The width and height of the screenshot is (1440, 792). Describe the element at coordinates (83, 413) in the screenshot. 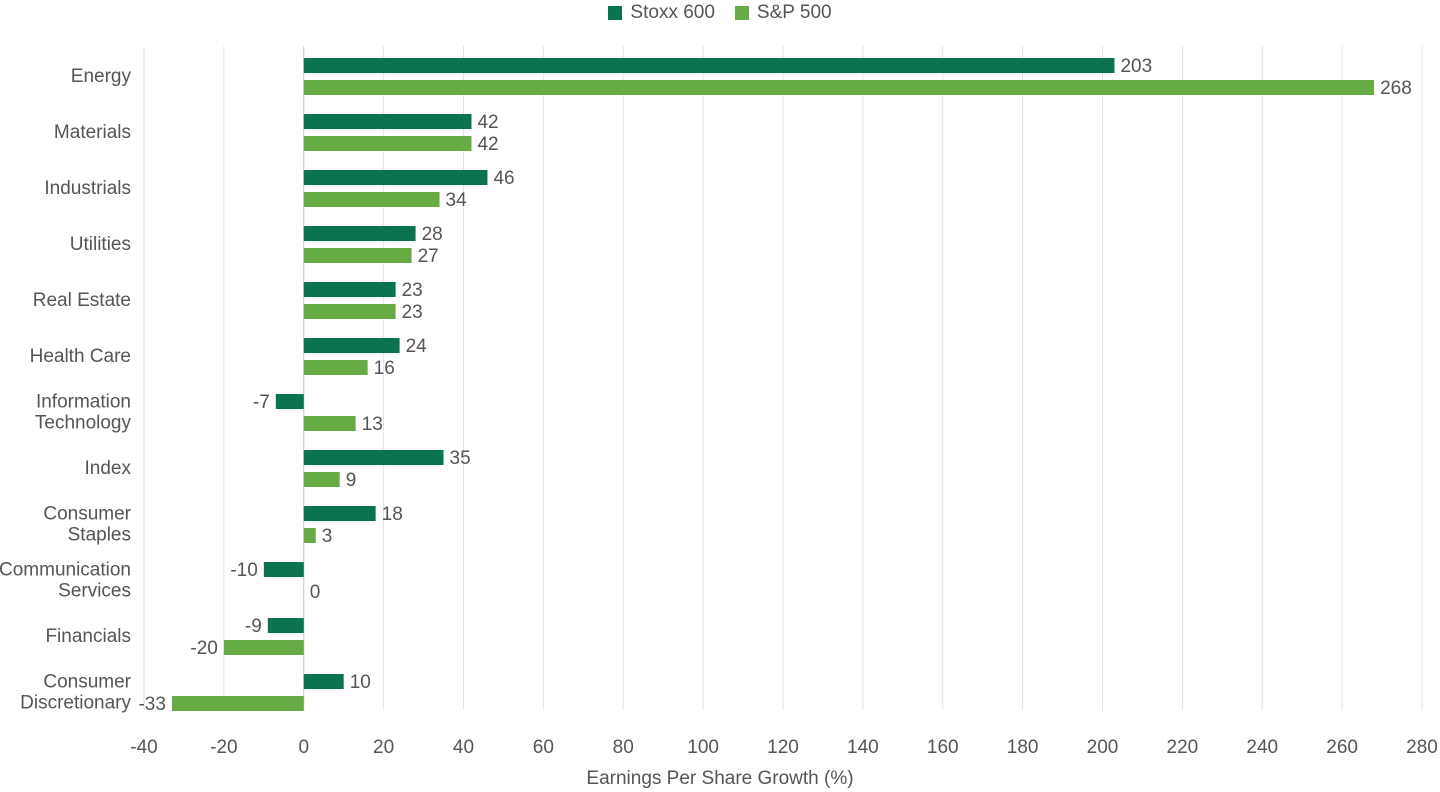

I see `y-category-label: Information Technology` at that location.